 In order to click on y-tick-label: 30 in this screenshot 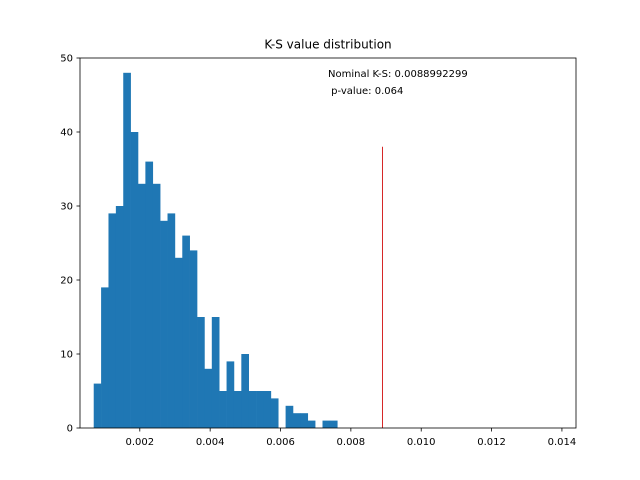, I will do `click(66, 207)`.